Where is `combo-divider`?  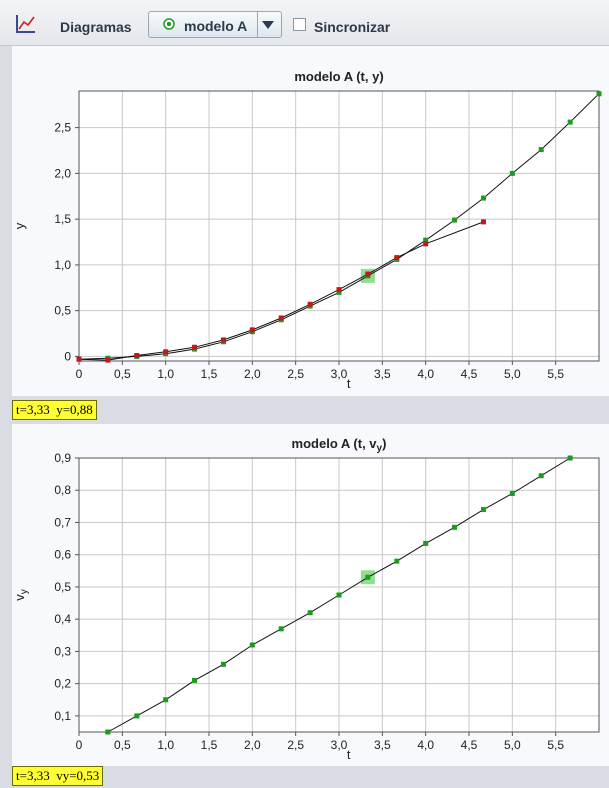 combo-divider is located at coordinates (257, 24).